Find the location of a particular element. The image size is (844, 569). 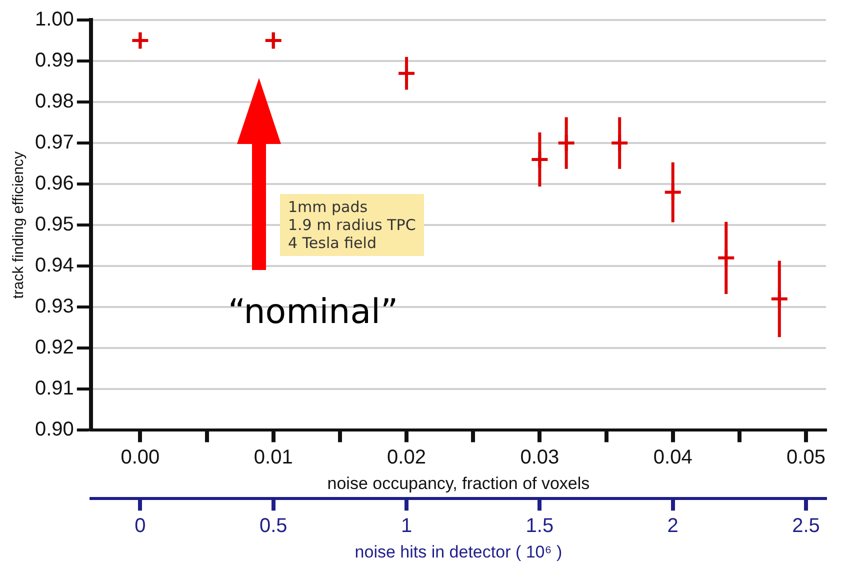

y-tick-label: 0.92 is located at coordinates (54, 347).